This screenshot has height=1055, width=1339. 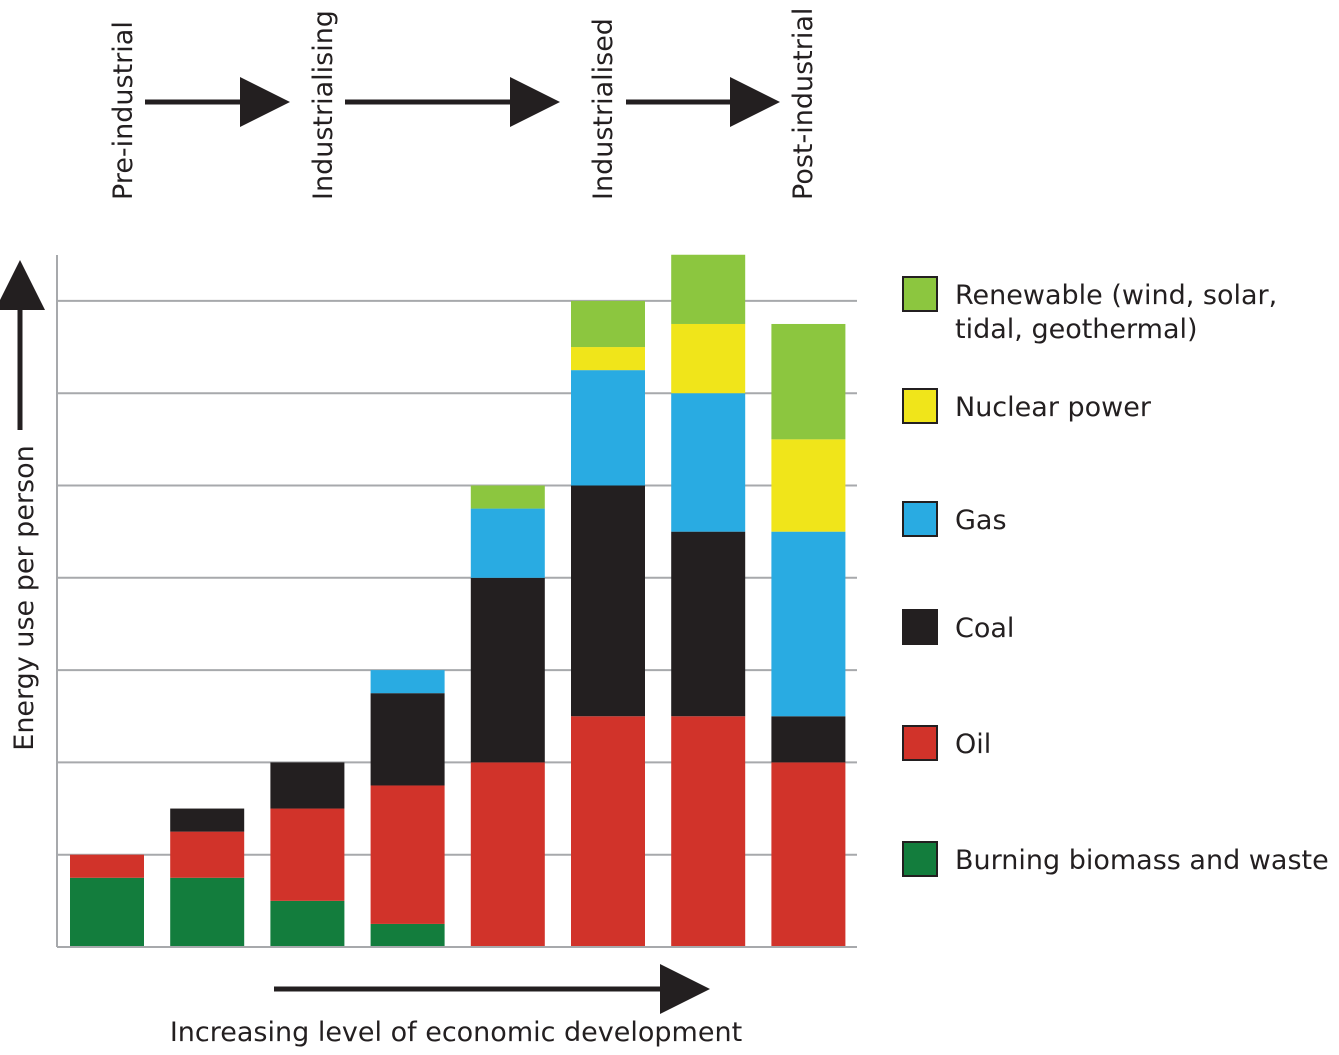 I want to click on legend-label: Coal, so click(x=984, y=628).